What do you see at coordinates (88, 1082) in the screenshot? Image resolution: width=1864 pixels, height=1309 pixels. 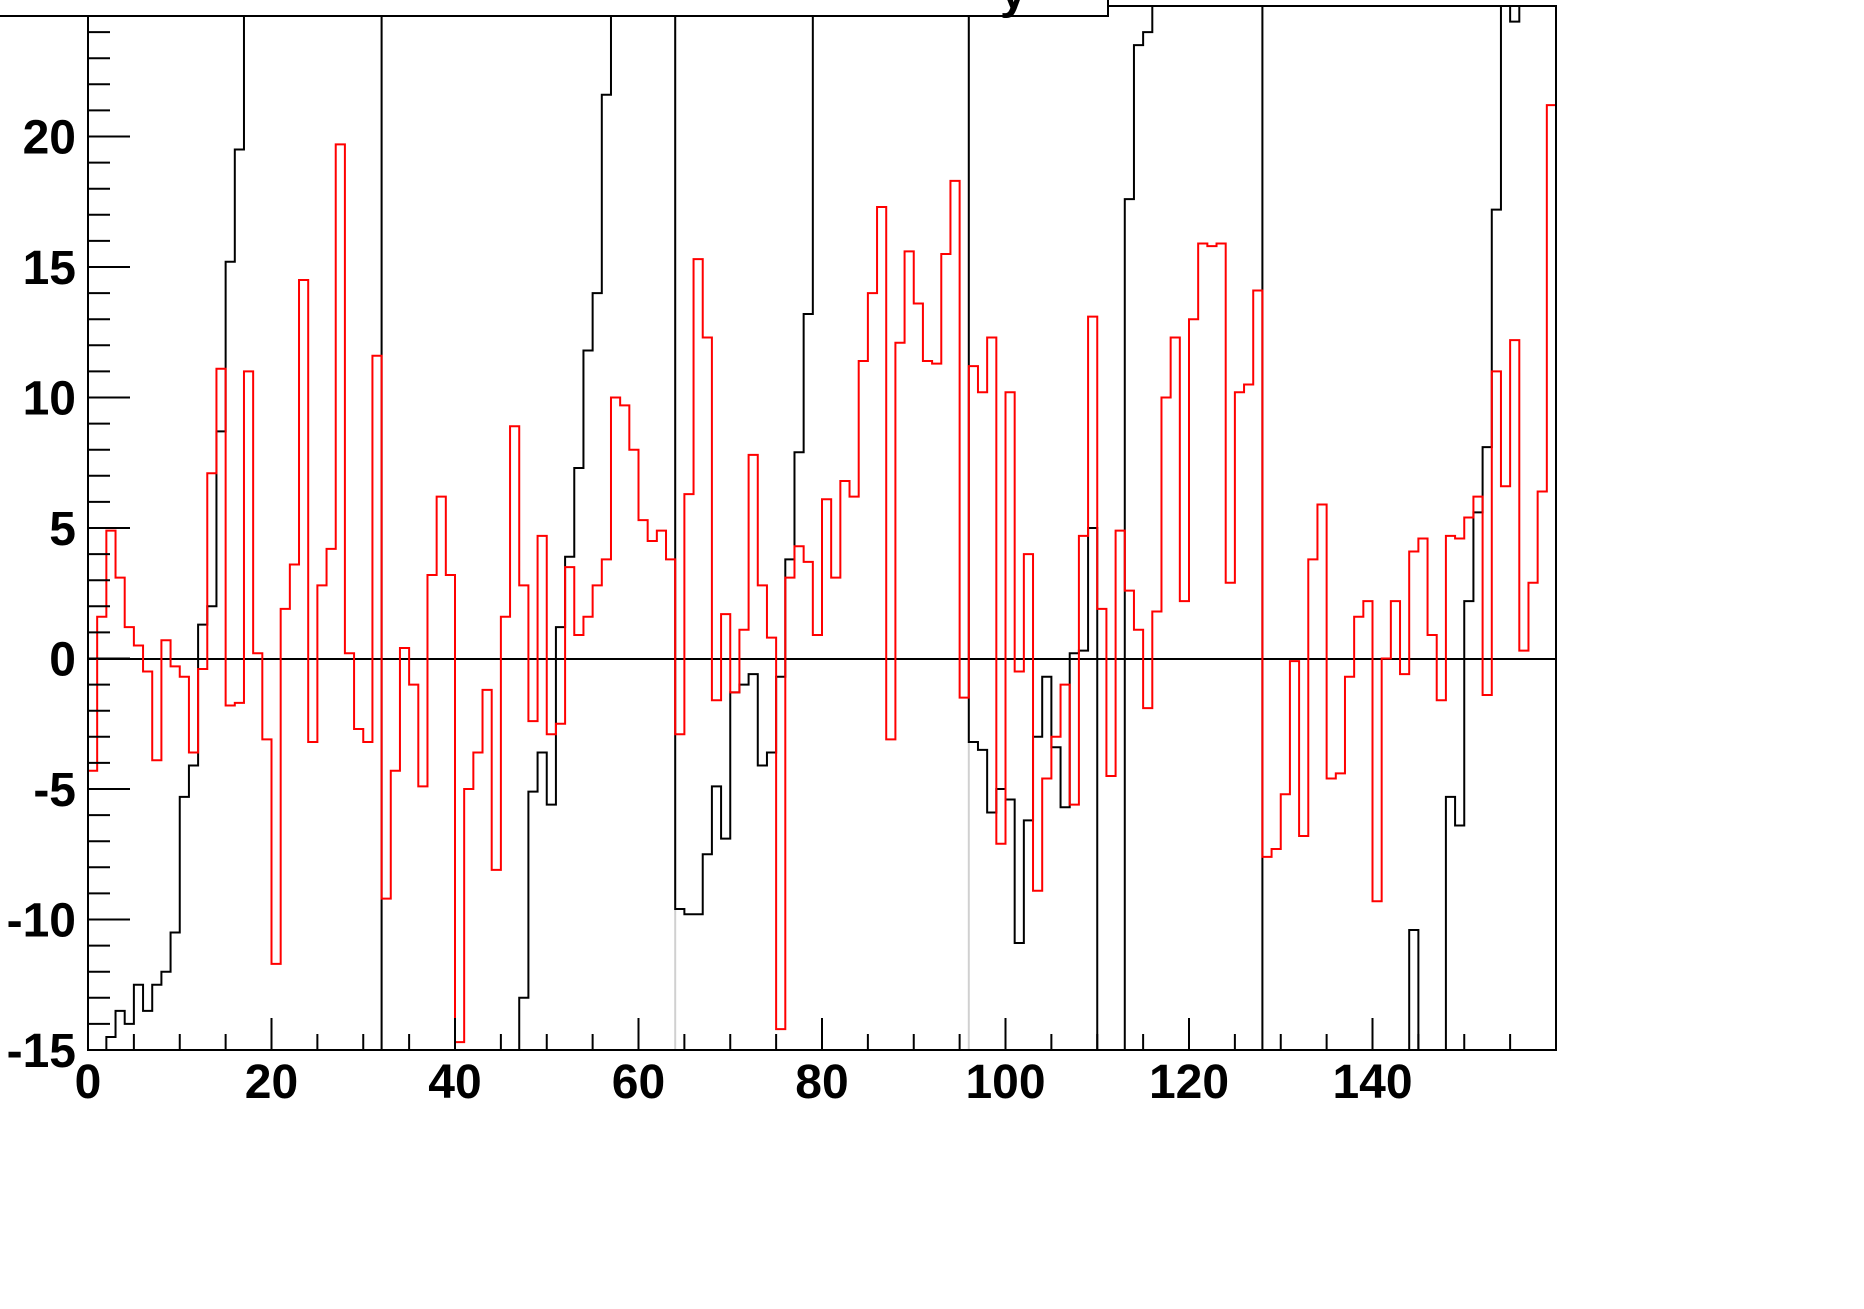 I see `x-tick-label-0: 0` at bounding box center [88, 1082].